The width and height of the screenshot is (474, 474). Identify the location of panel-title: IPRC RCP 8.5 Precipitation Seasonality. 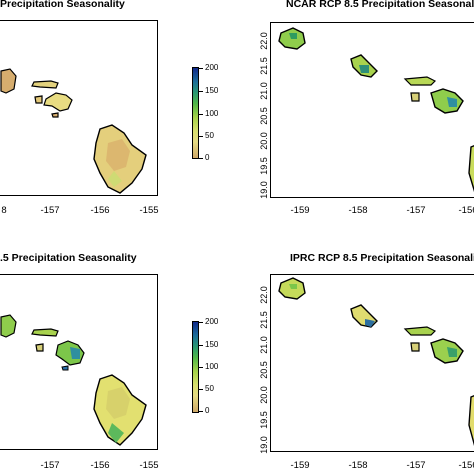
(382, 258).